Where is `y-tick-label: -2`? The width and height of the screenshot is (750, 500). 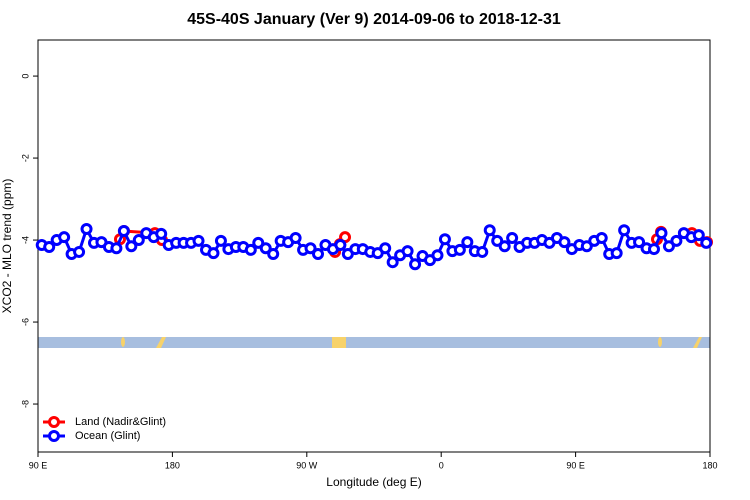 y-tick-label: -2 is located at coordinates (25, 158).